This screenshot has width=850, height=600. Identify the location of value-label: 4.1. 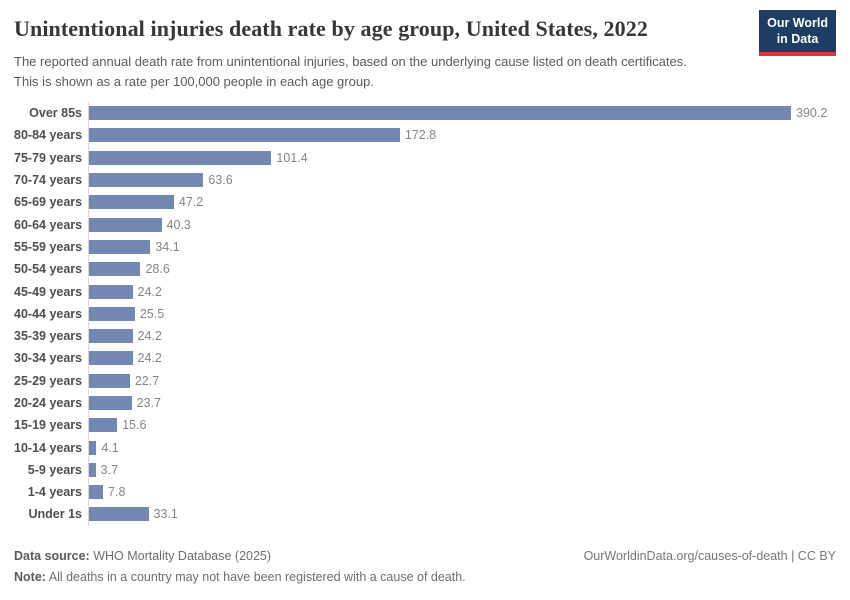
(110, 447).